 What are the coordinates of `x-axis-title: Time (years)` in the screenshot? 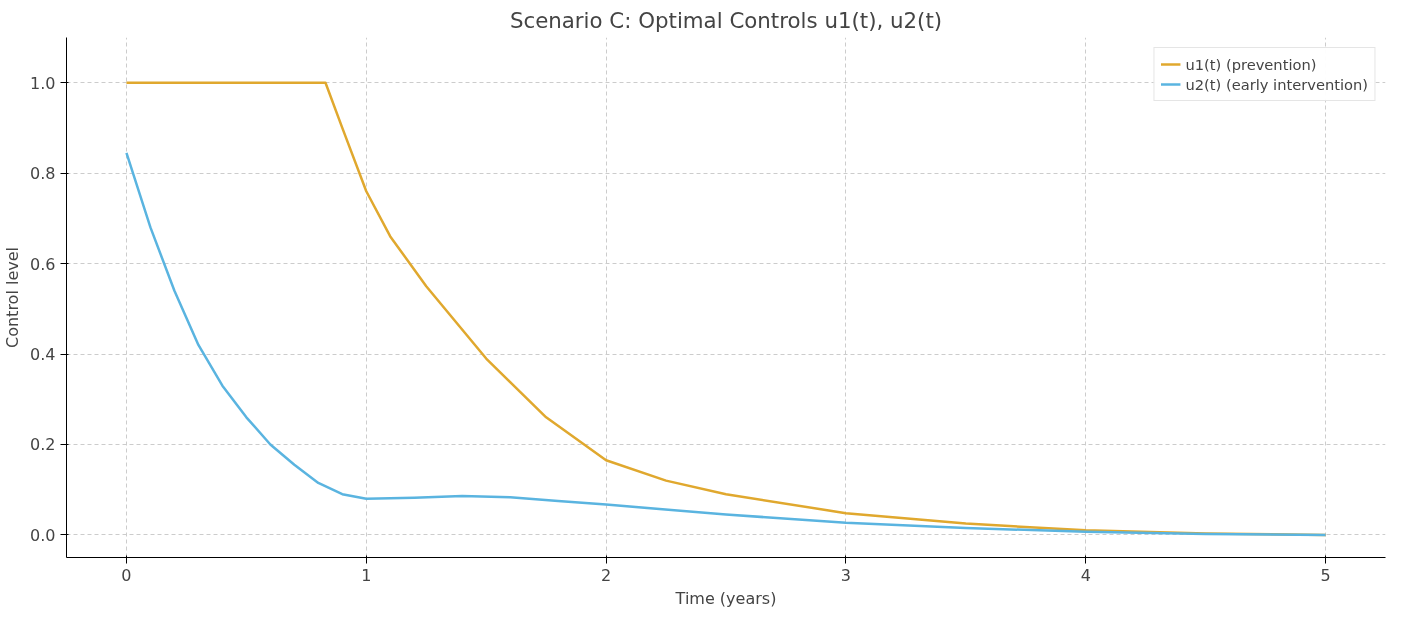 It's located at (725, 598).